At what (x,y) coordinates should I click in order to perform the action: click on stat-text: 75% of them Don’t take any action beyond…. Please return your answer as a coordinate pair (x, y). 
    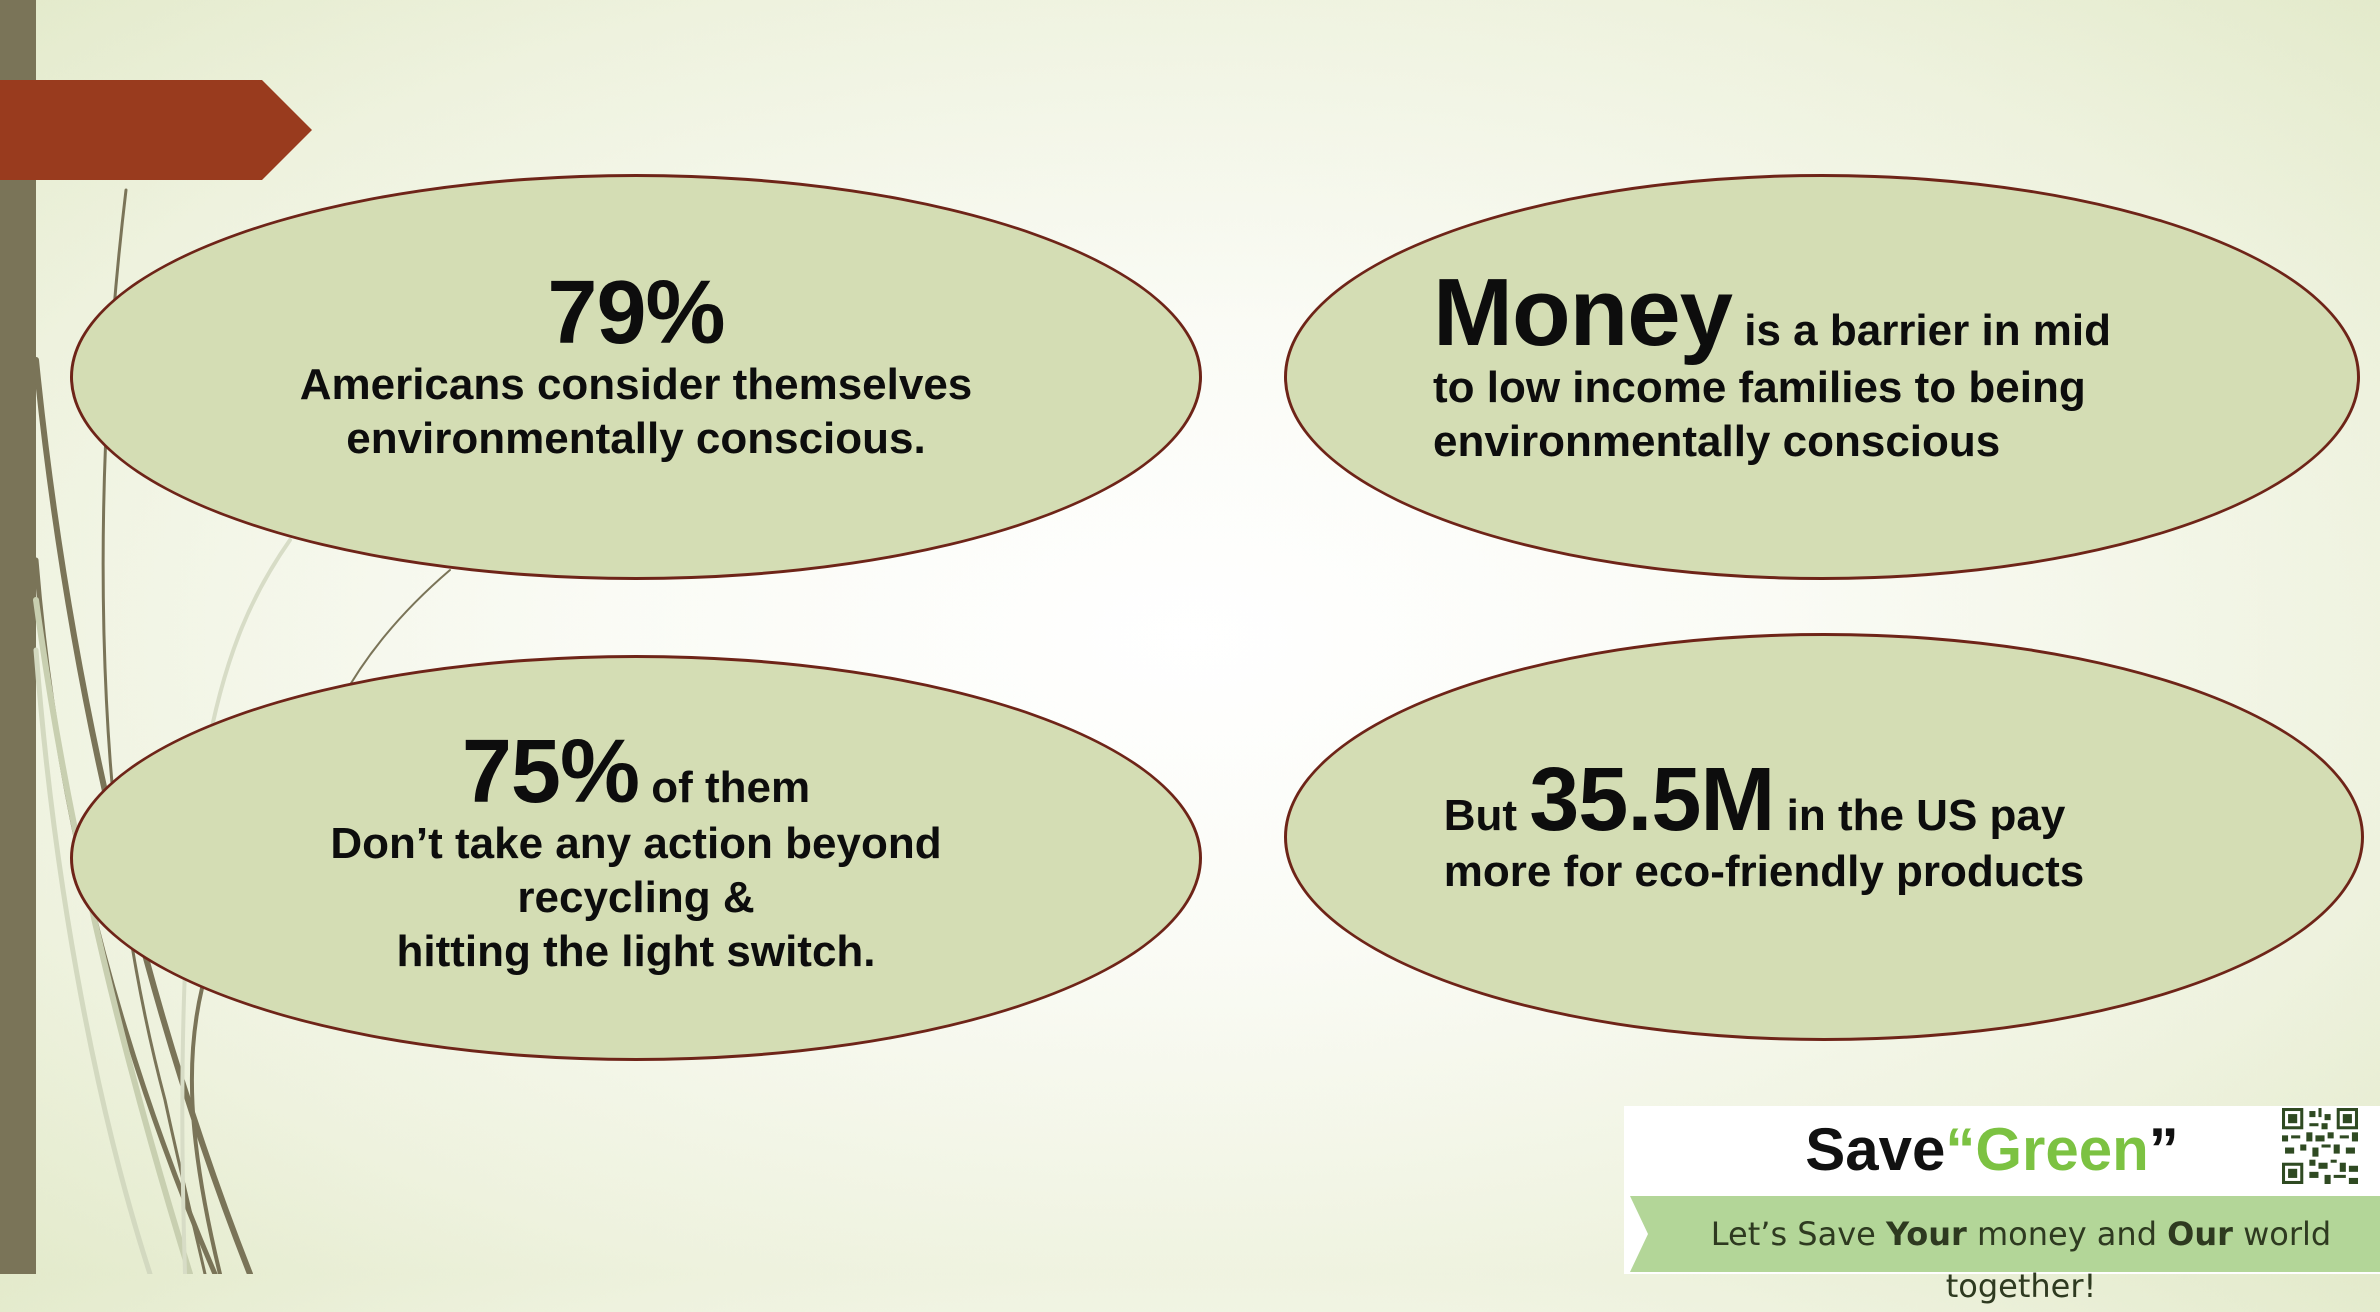
    Looking at the image, I should click on (635, 853).